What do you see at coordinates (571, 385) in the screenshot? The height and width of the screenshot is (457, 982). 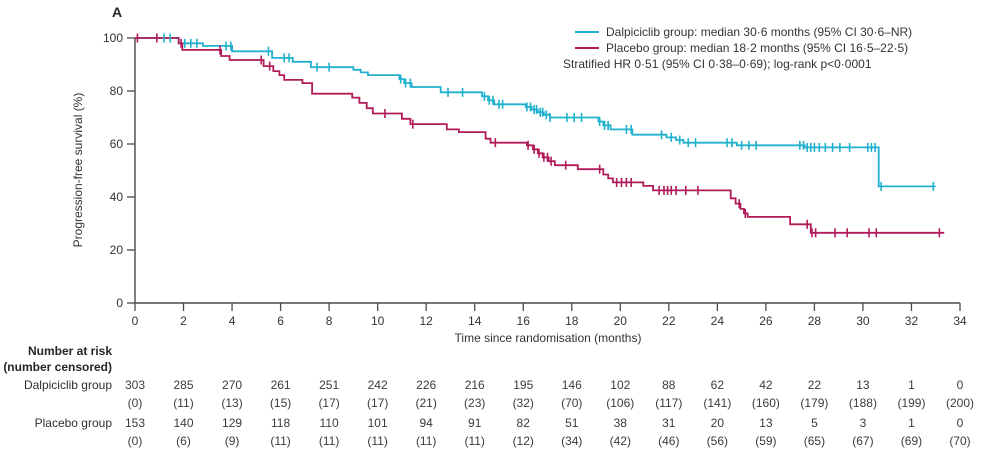 I see `risk-value-dalpiciclib: 146` at bounding box center [571, 385].